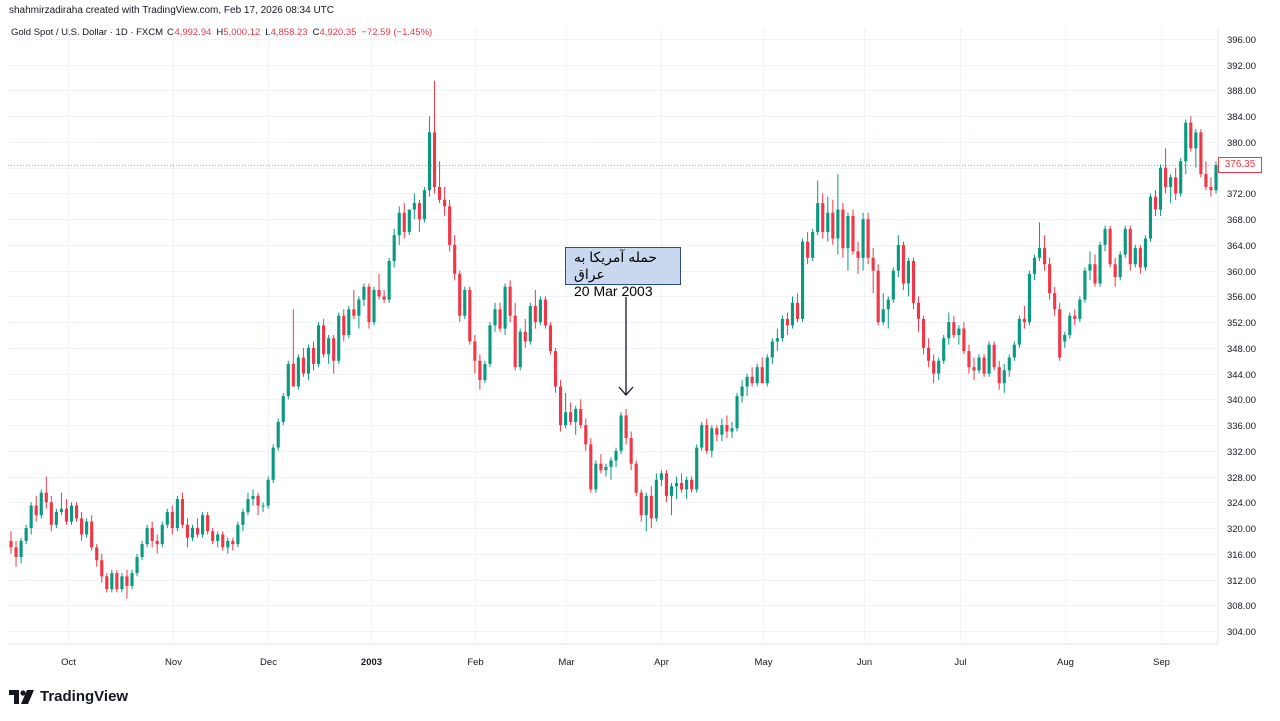 The width and height of the screenshot is (1280, 721). I want to click on time-tick-label: Apr, so click(661, 662).